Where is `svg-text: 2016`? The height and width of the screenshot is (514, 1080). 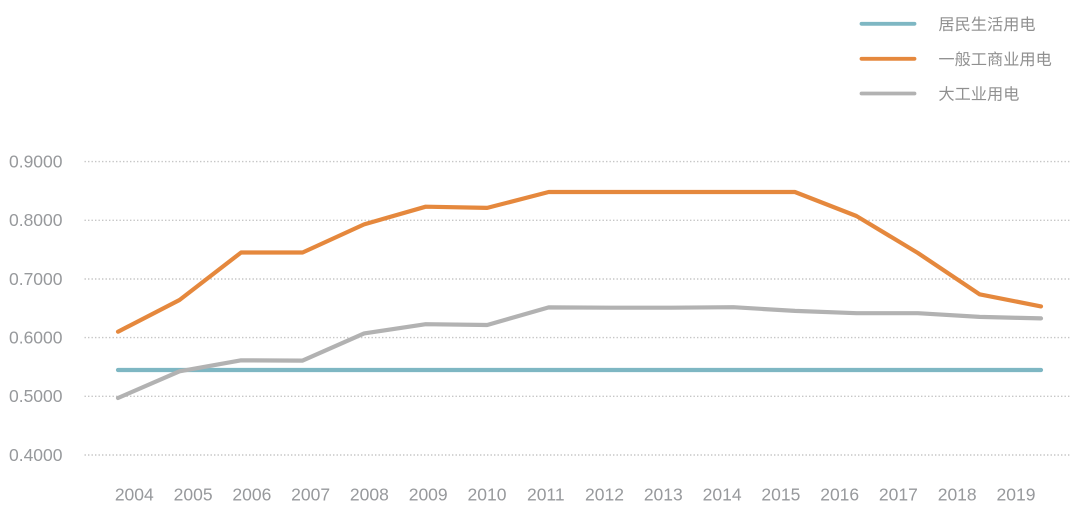
svg-text: 2016 is located at coordinates (839, 494).